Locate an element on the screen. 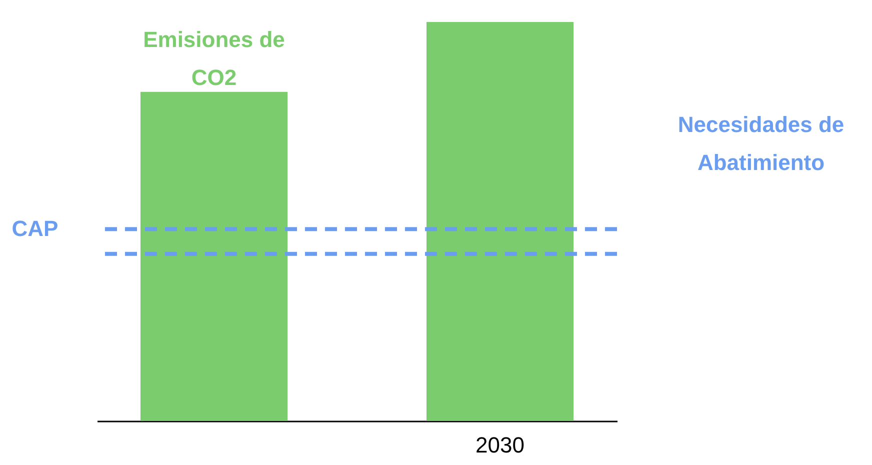 The height and width of the screenshot is (465, 872). ref-line-label: CAP is located at coordinates (35, 229).